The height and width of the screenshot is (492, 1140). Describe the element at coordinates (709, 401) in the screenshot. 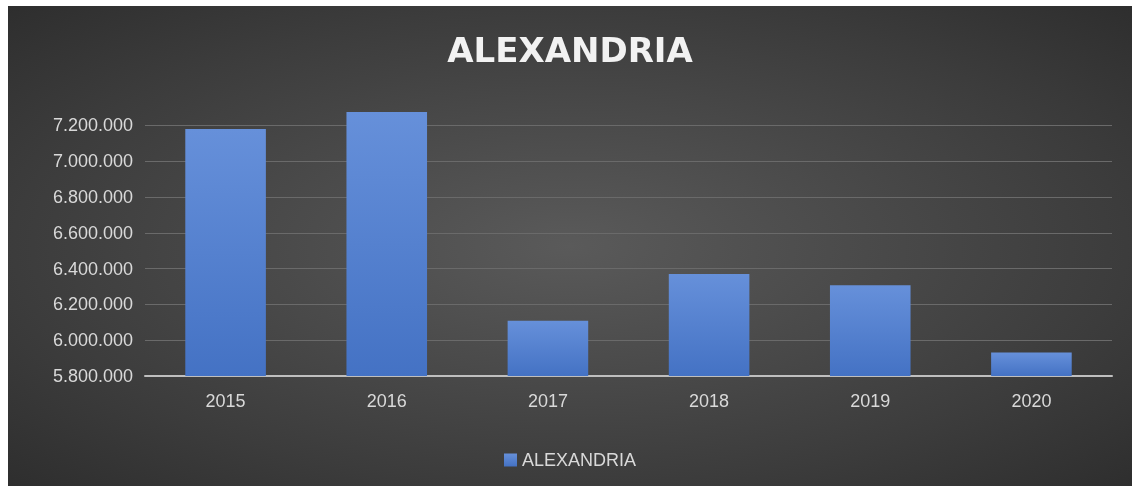

I see `x-tick-label: 2018` at that location.